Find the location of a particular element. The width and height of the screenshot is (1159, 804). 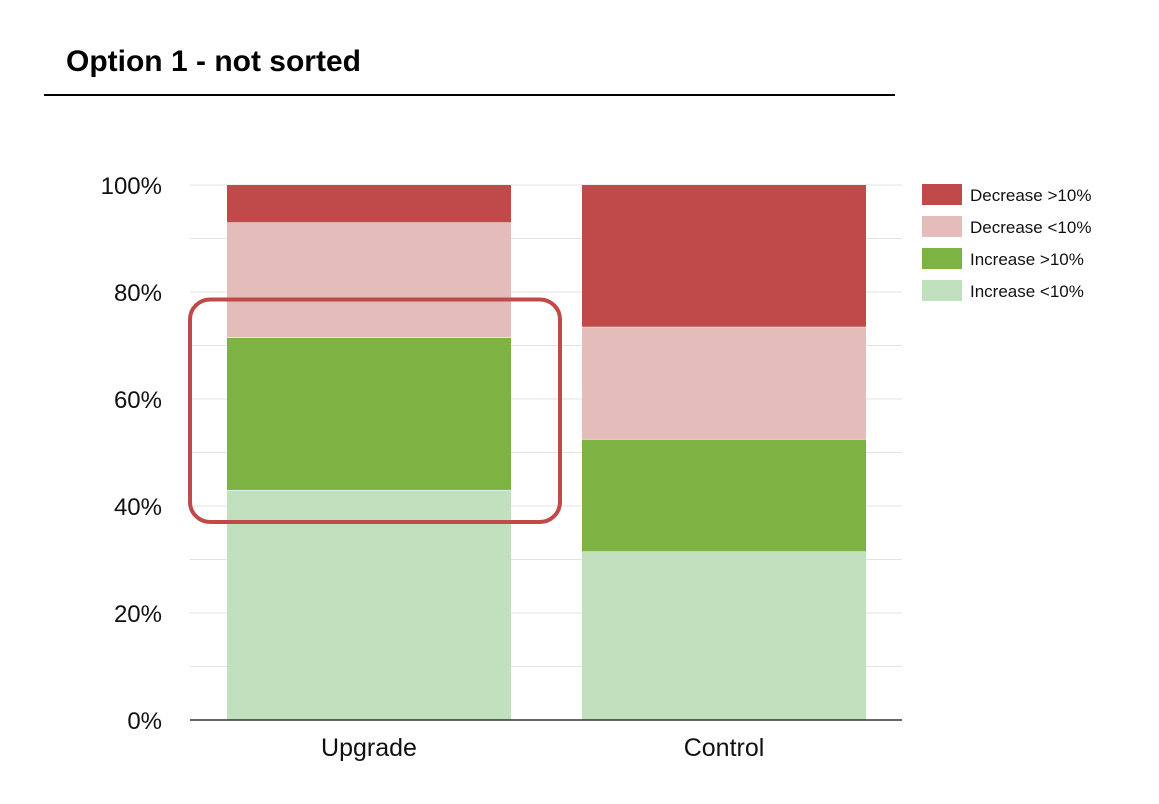

page-title: Option 1 - not sorted is located at coordinates (213, 61).